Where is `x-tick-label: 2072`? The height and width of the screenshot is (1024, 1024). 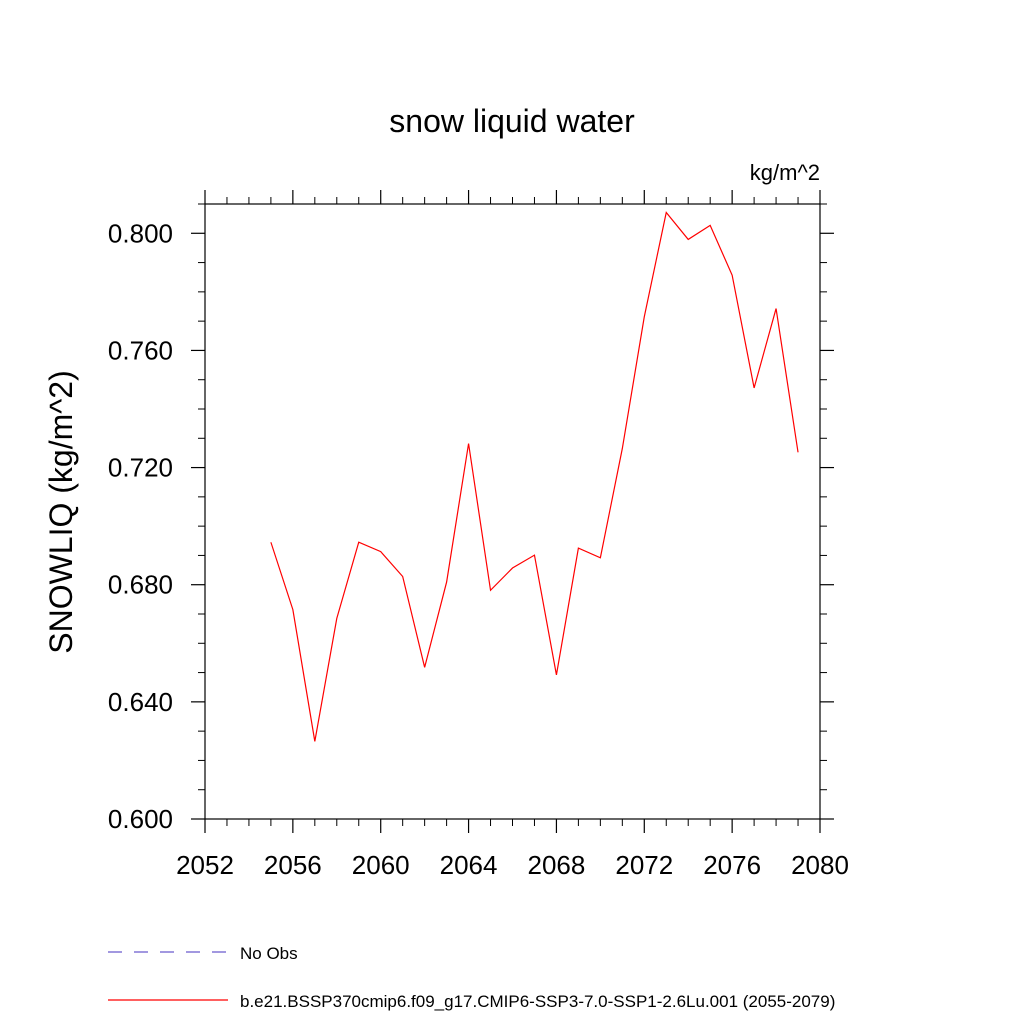
x-tick-label: 2072 is located at coordinates (644, 865).